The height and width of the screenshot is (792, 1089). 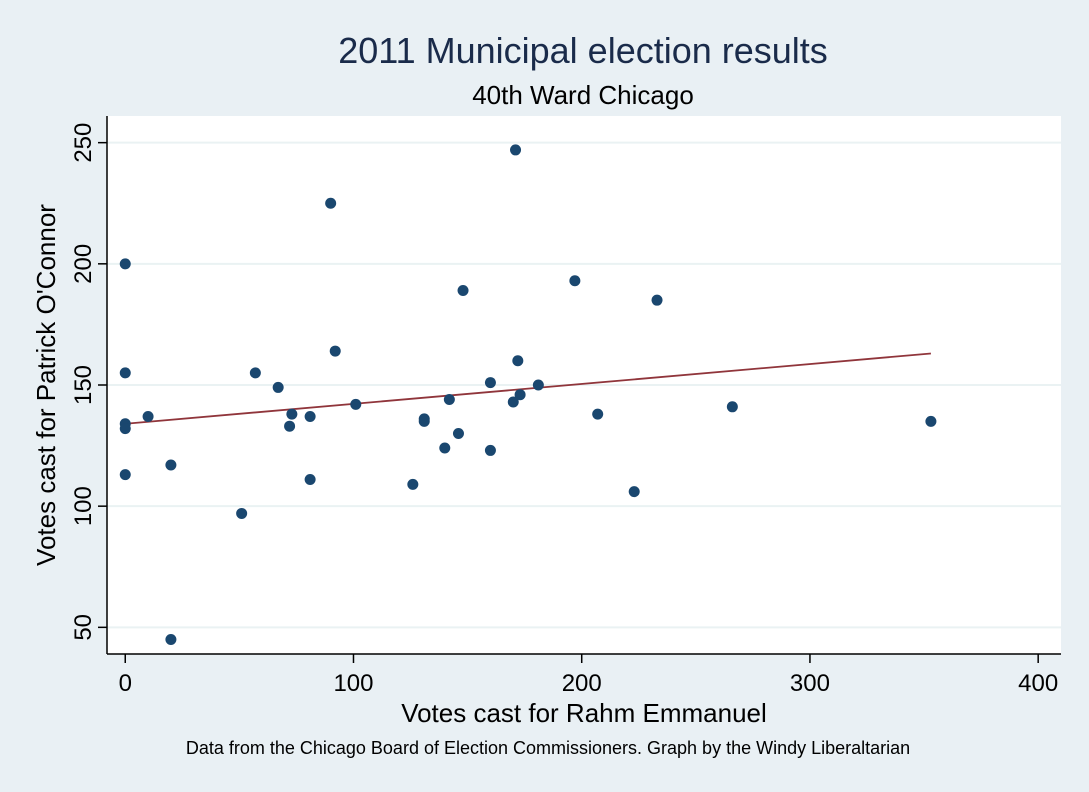 I want to click on x-tick-label-0: 0, so click(x=125, y=683).